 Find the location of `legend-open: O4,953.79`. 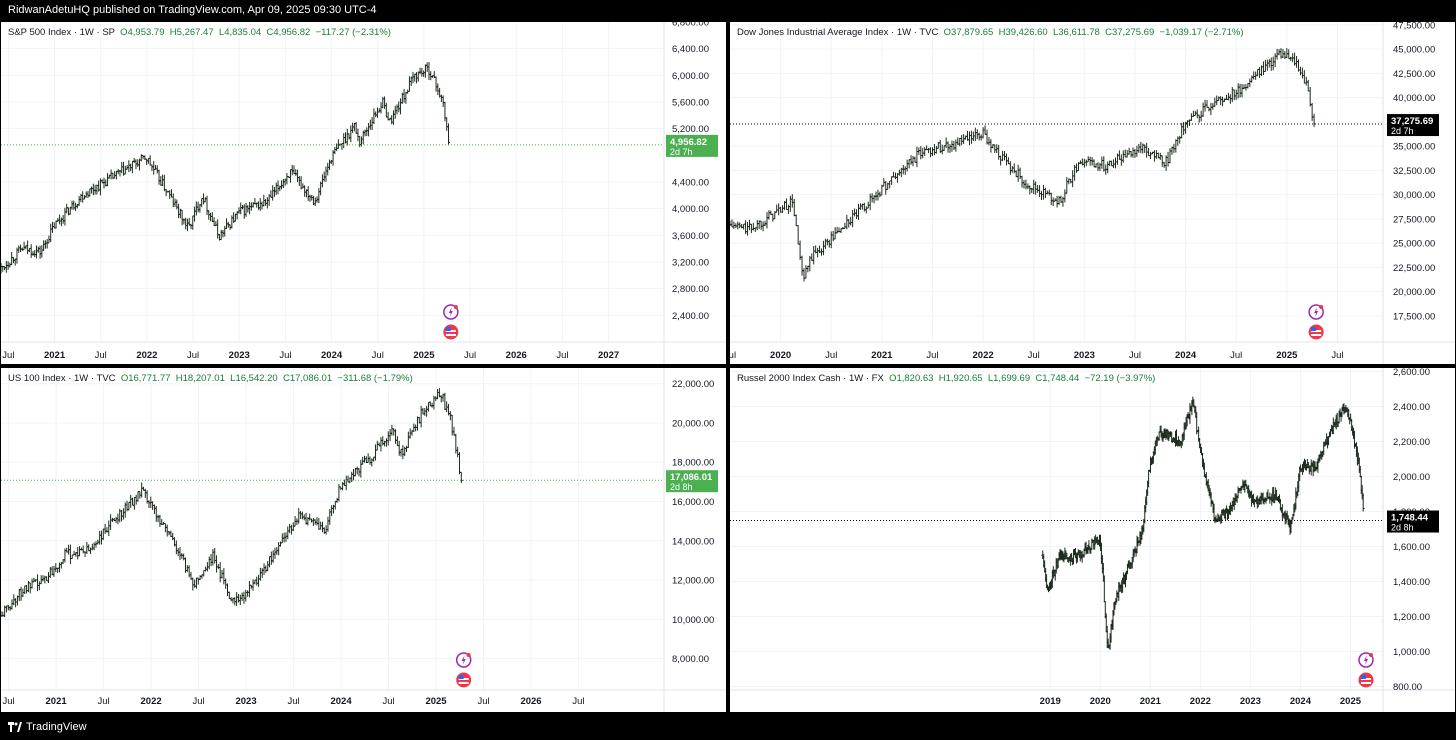

legend-open: O4,953.79 is located at coordinates (142, 32).